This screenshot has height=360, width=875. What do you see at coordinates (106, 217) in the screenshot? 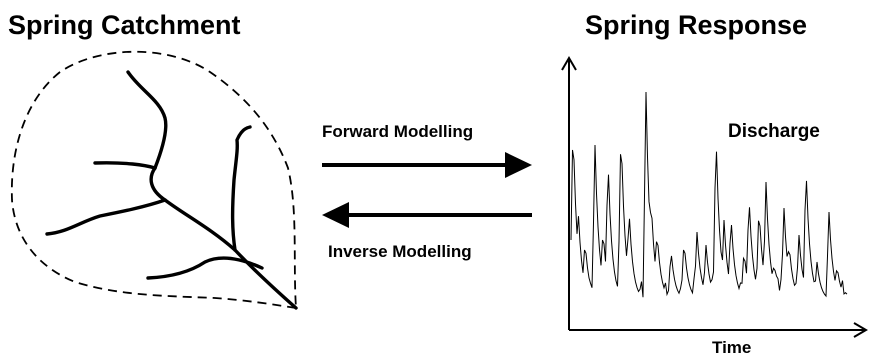
I see `tributary-left-lower` at bounding box center [106, 217].